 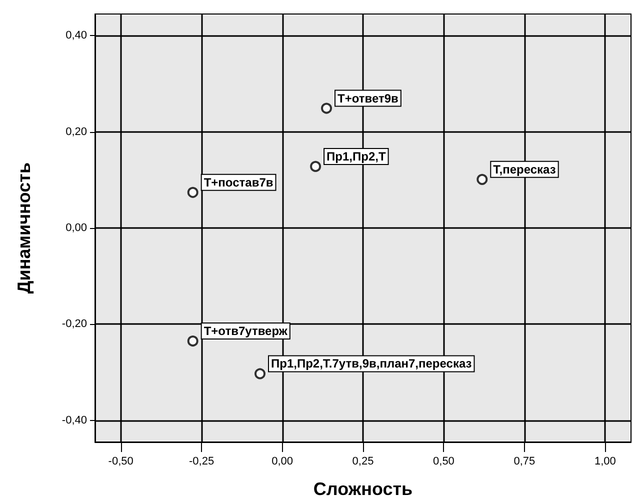 What do you see at coordinates (24, 228) in the screenshot?
I see `y-axis-title: Динамичность` at bounding box center [24, 228].